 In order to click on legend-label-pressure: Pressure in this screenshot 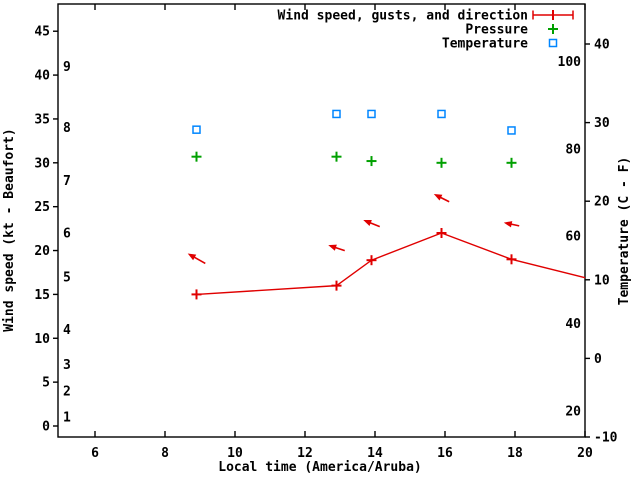, I will do `click(496, 30)`.